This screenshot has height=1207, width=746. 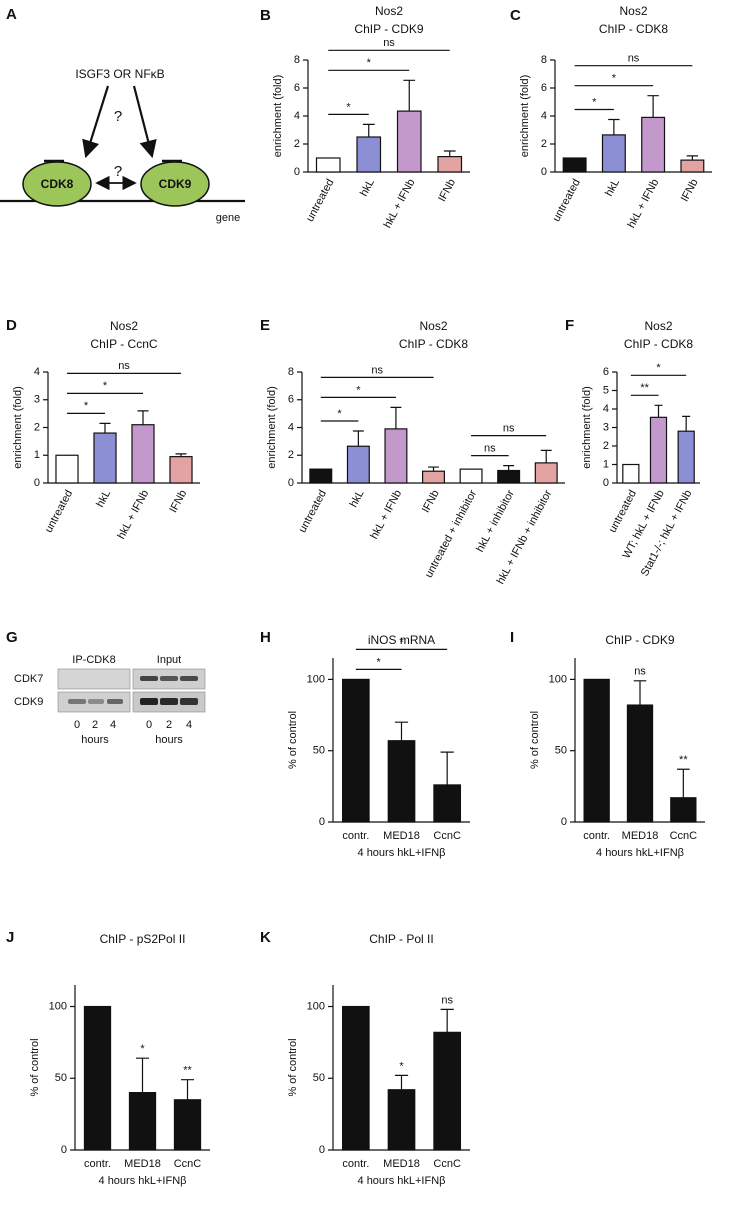 I want to click on panel-letter: G, so click(x=12, y=637).